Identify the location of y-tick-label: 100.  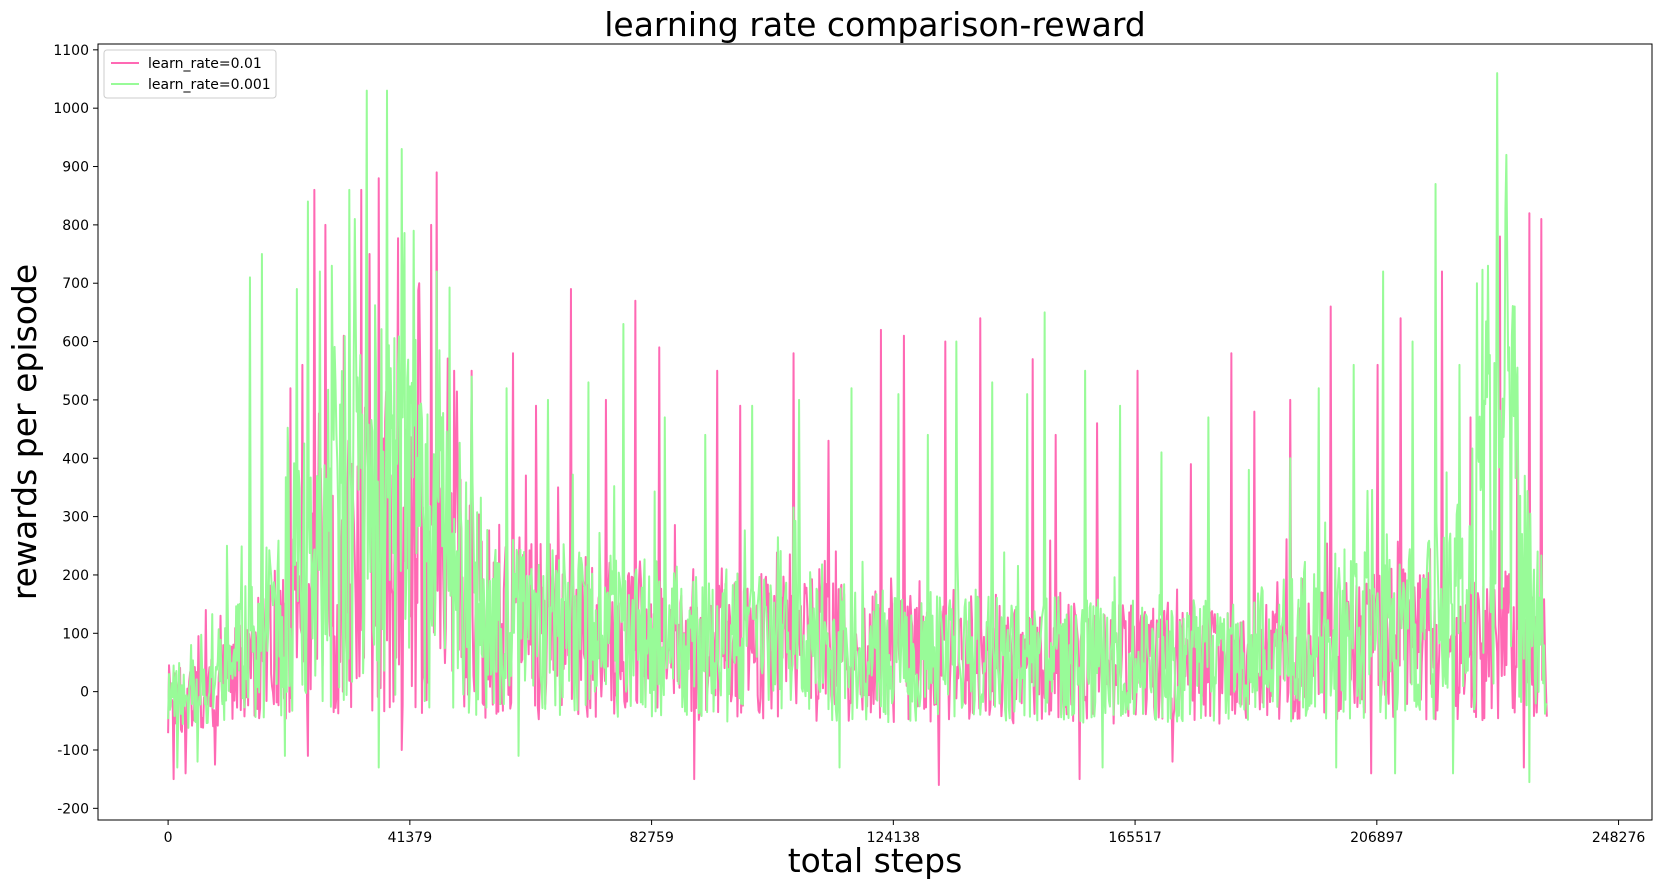
(75, 634).